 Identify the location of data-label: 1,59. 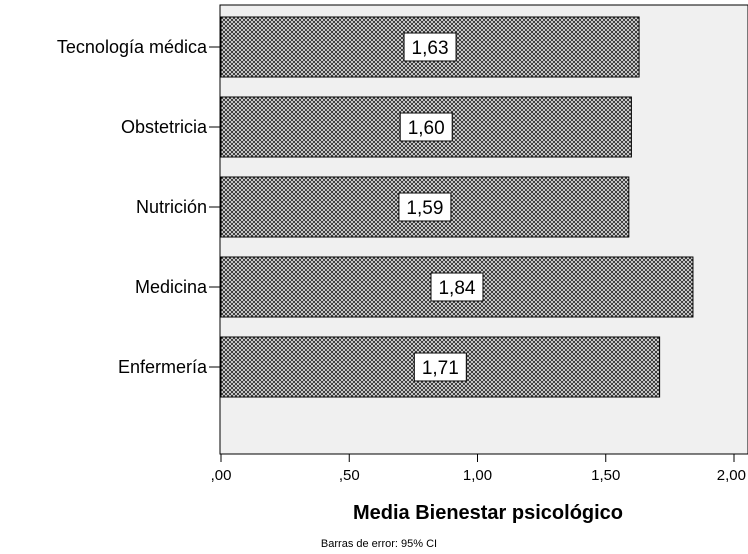
(424, 208).